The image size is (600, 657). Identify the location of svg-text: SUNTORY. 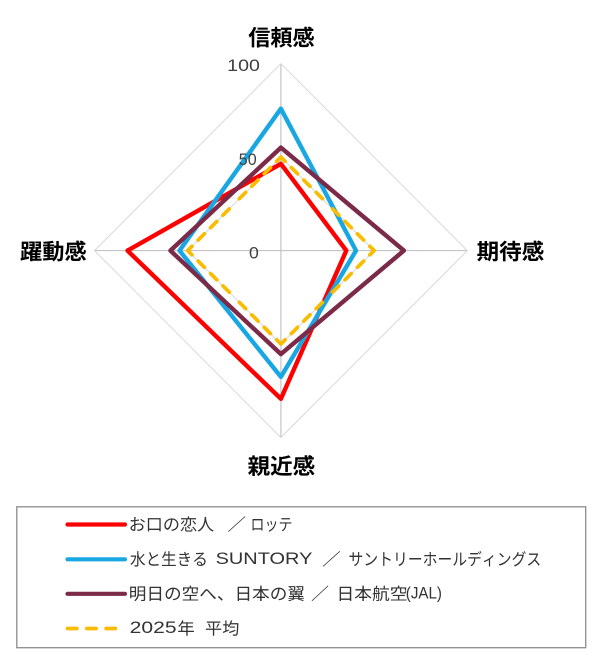
(264, 559).